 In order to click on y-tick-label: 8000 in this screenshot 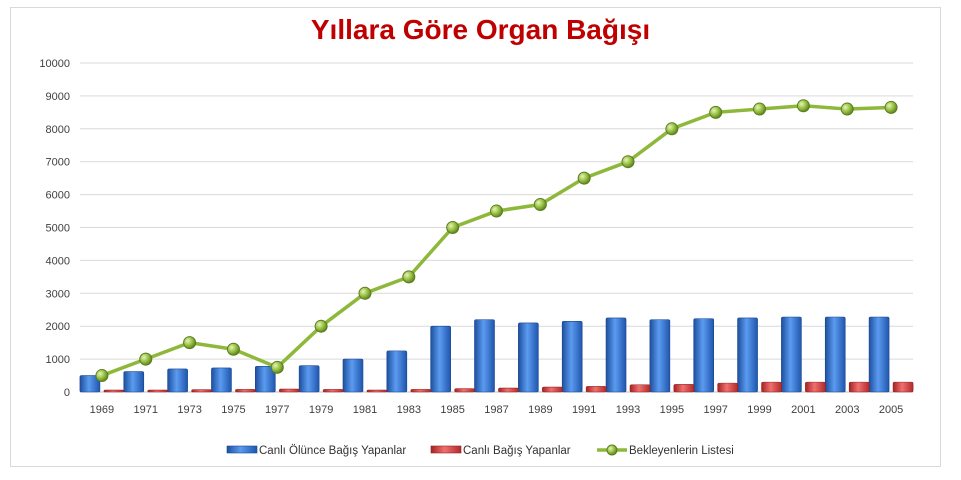, I will do `click(58, 130)`.